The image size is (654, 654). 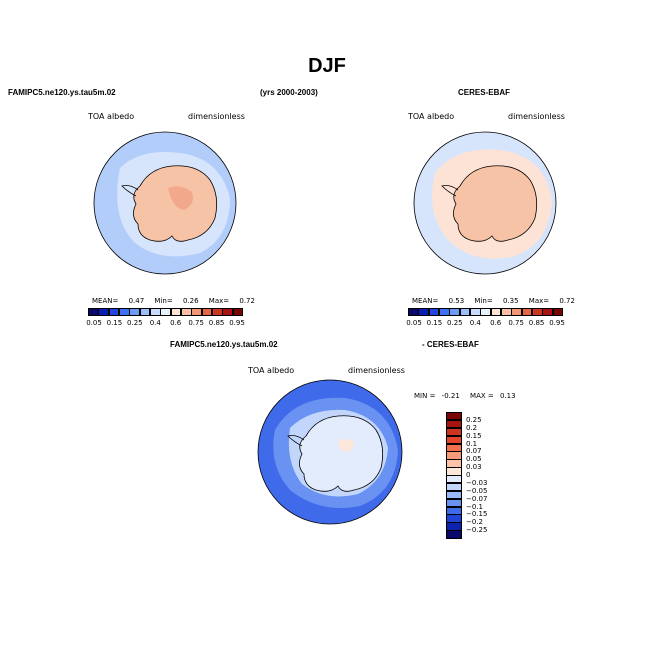 I want to click on model-max-label: Max=, so click(x=219, y=301).